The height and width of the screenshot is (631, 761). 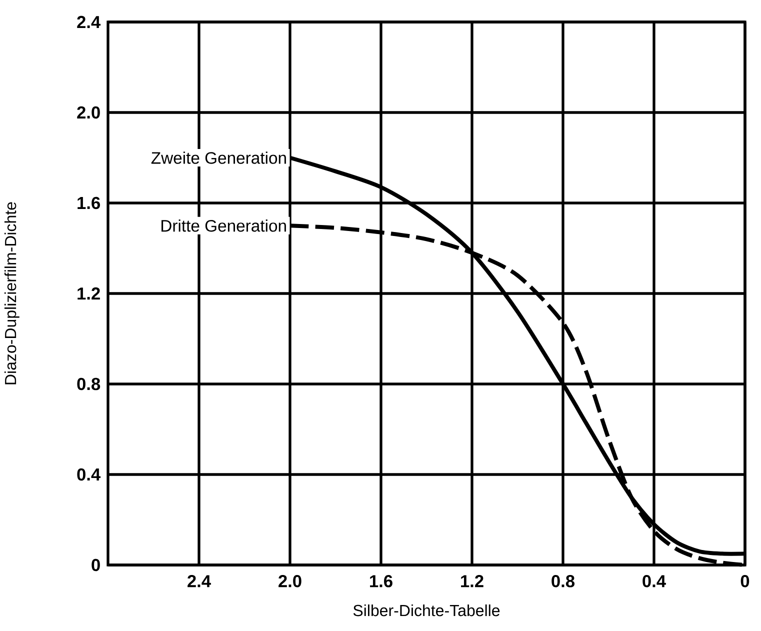 What do you see at coordinates (381, 581) in the screenshot?
I see `x-tick-label: 1.6` at bounding box center [381, 581].